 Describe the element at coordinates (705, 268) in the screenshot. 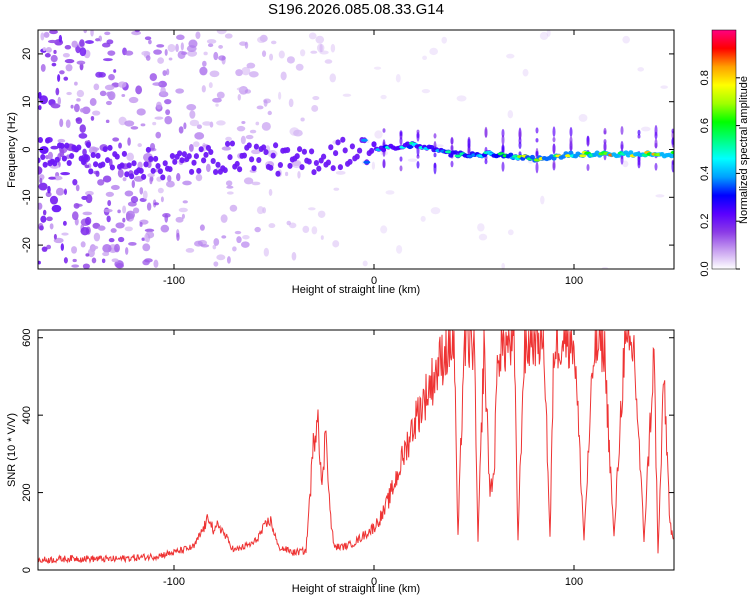

I see `colorbar-tick-label: 0.0` at that location.